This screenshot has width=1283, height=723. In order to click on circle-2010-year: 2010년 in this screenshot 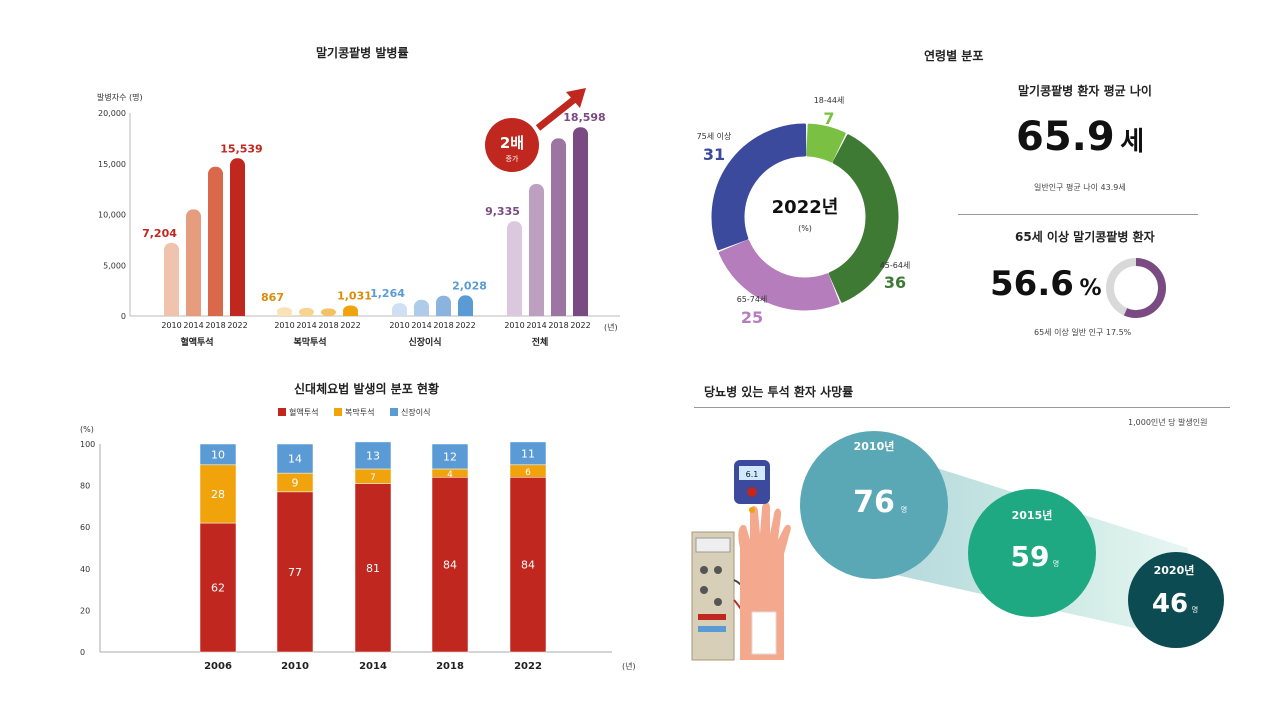, I will do `click(874, 446)`.